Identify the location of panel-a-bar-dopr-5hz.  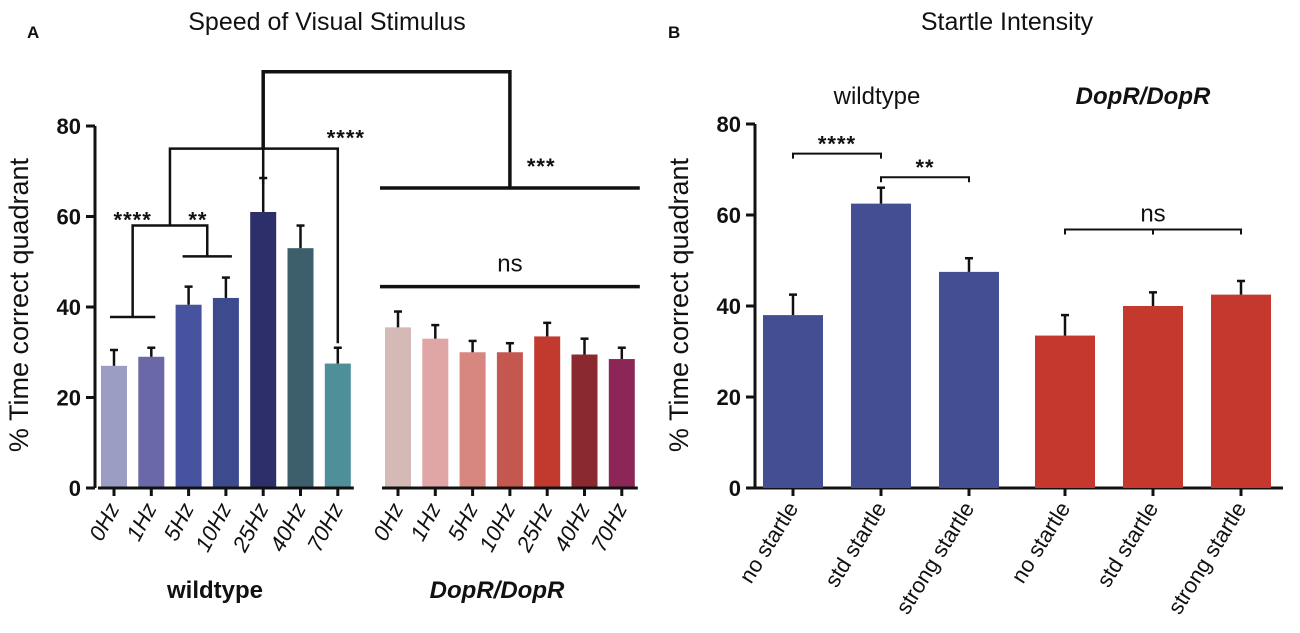
(472, 420).